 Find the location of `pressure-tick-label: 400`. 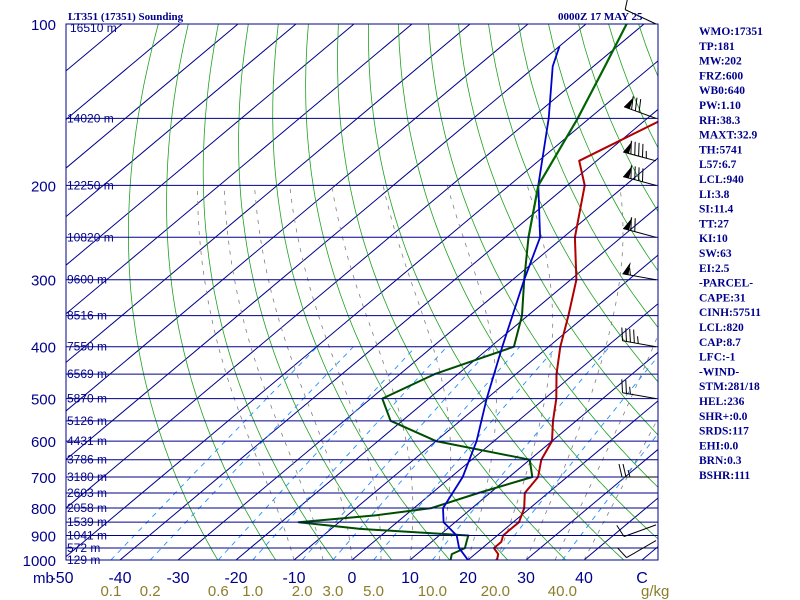

pressure-tick-label: 400 is located at coordinates (43, 348).